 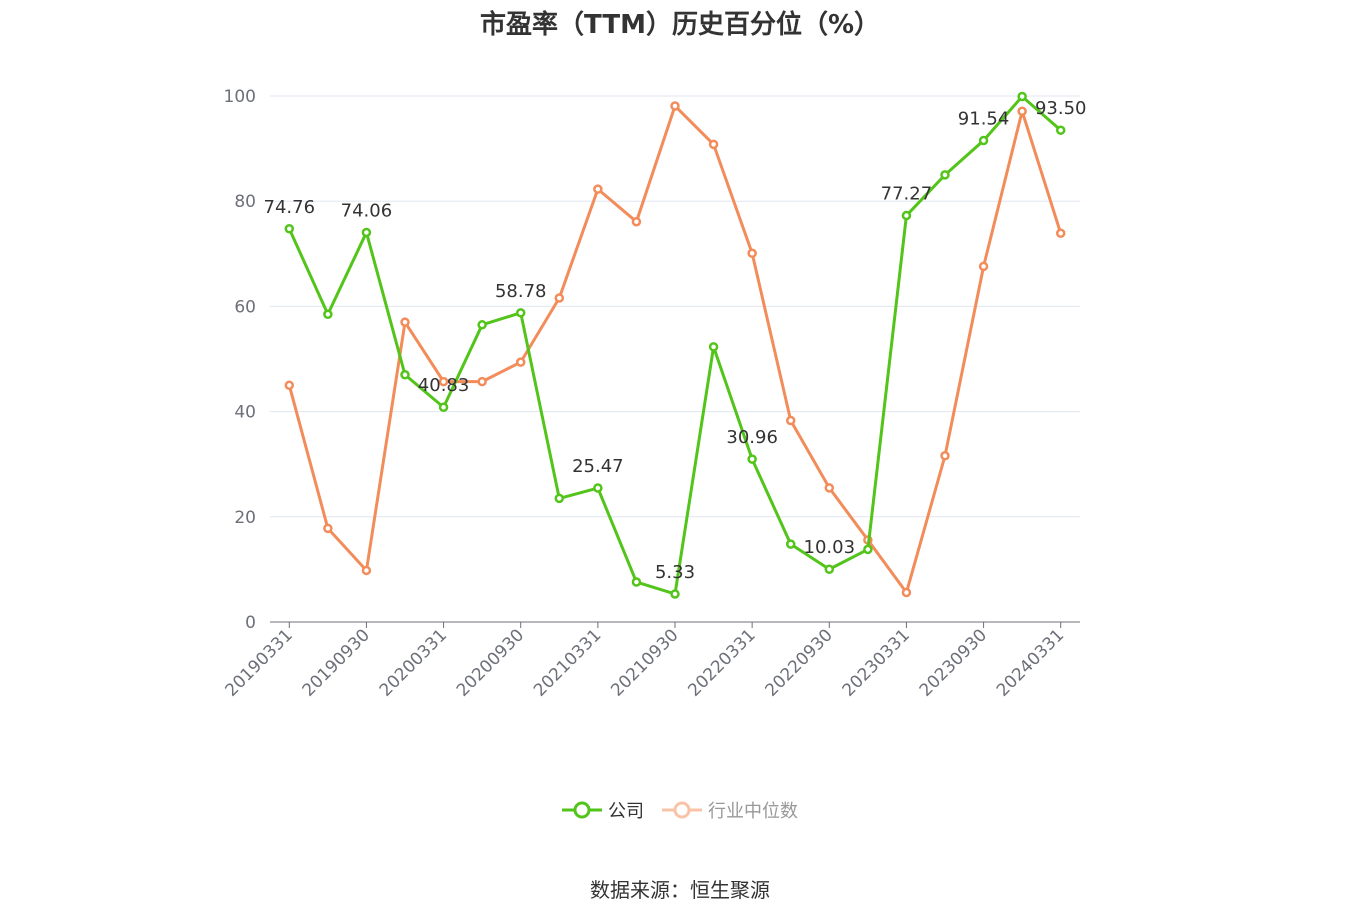 I want to click on data-label: 91.54, so click(x=984, y=118).